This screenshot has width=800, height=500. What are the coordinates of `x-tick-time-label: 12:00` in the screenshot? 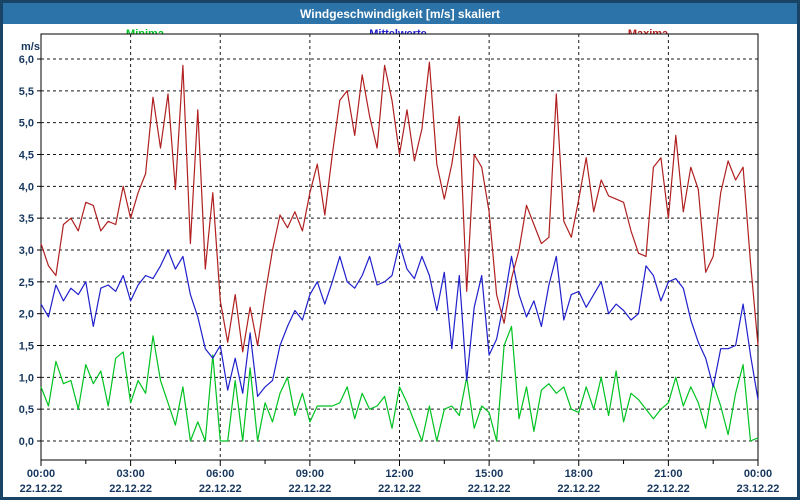 It's located at (399, 474).